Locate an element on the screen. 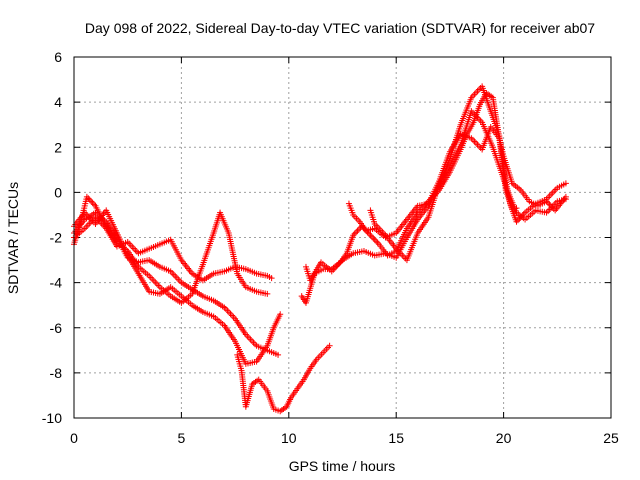  x-axis-label: GPS time / hours is located at coordinates (342, 466).